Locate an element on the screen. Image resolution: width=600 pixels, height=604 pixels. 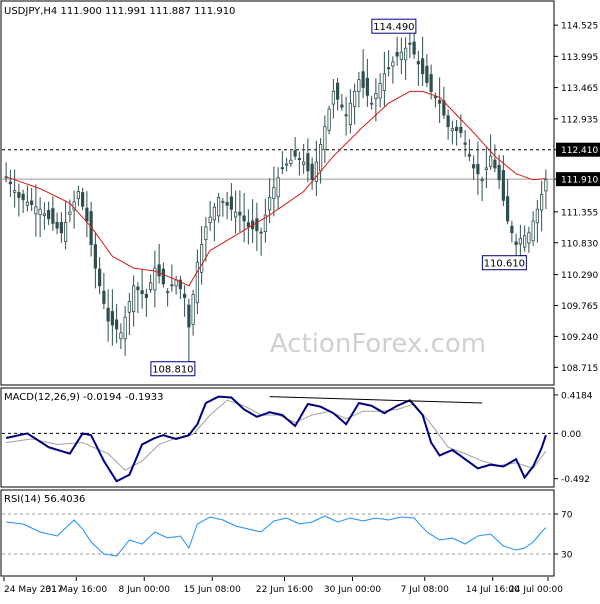
time-tick-label: 14 Jul 16:00 is located at coordinates (493, 590).